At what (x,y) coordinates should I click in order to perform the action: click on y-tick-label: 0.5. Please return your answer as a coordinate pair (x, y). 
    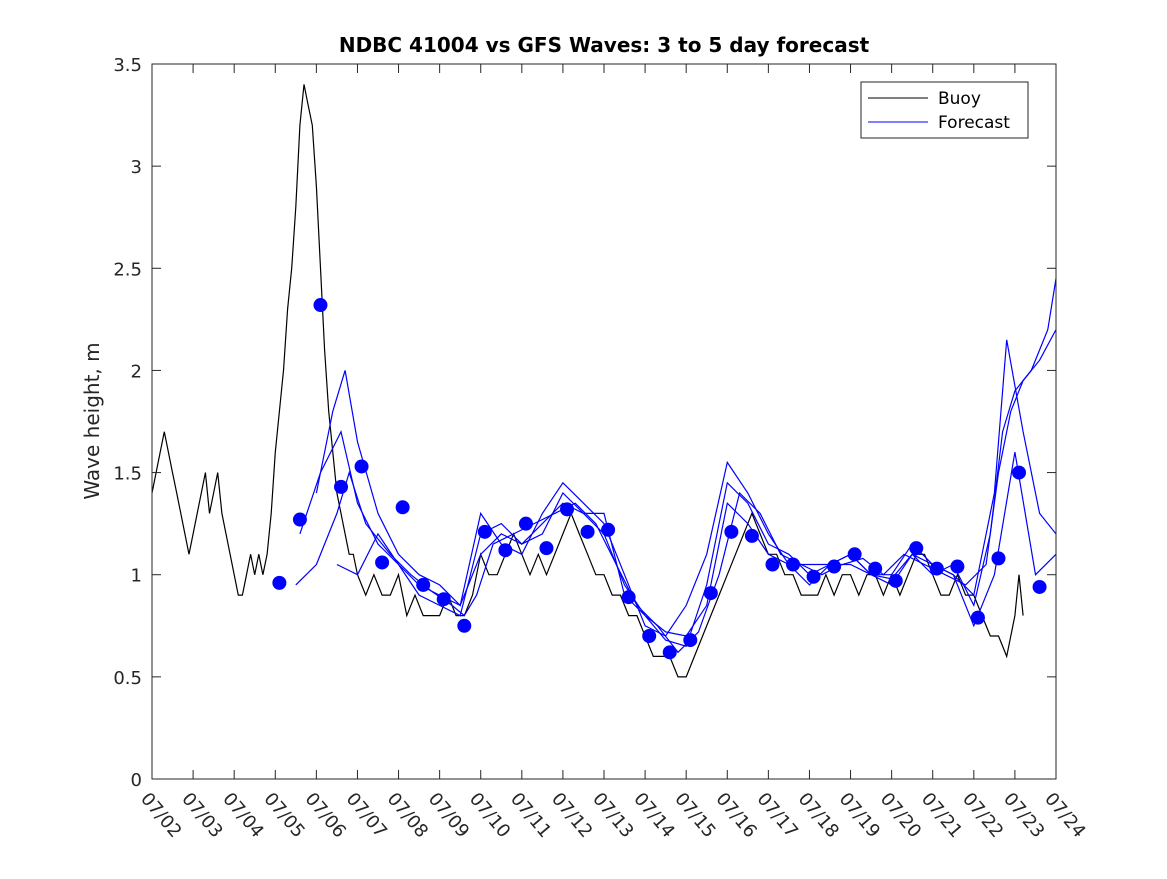
    Looking at the image, I should click on (127, 678).